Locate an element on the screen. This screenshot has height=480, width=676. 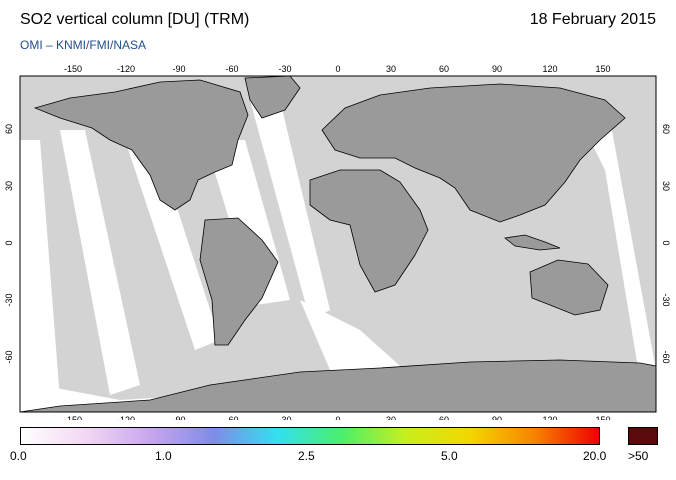
map-date: 18 February 2015 is located at coordinates (592, 19).